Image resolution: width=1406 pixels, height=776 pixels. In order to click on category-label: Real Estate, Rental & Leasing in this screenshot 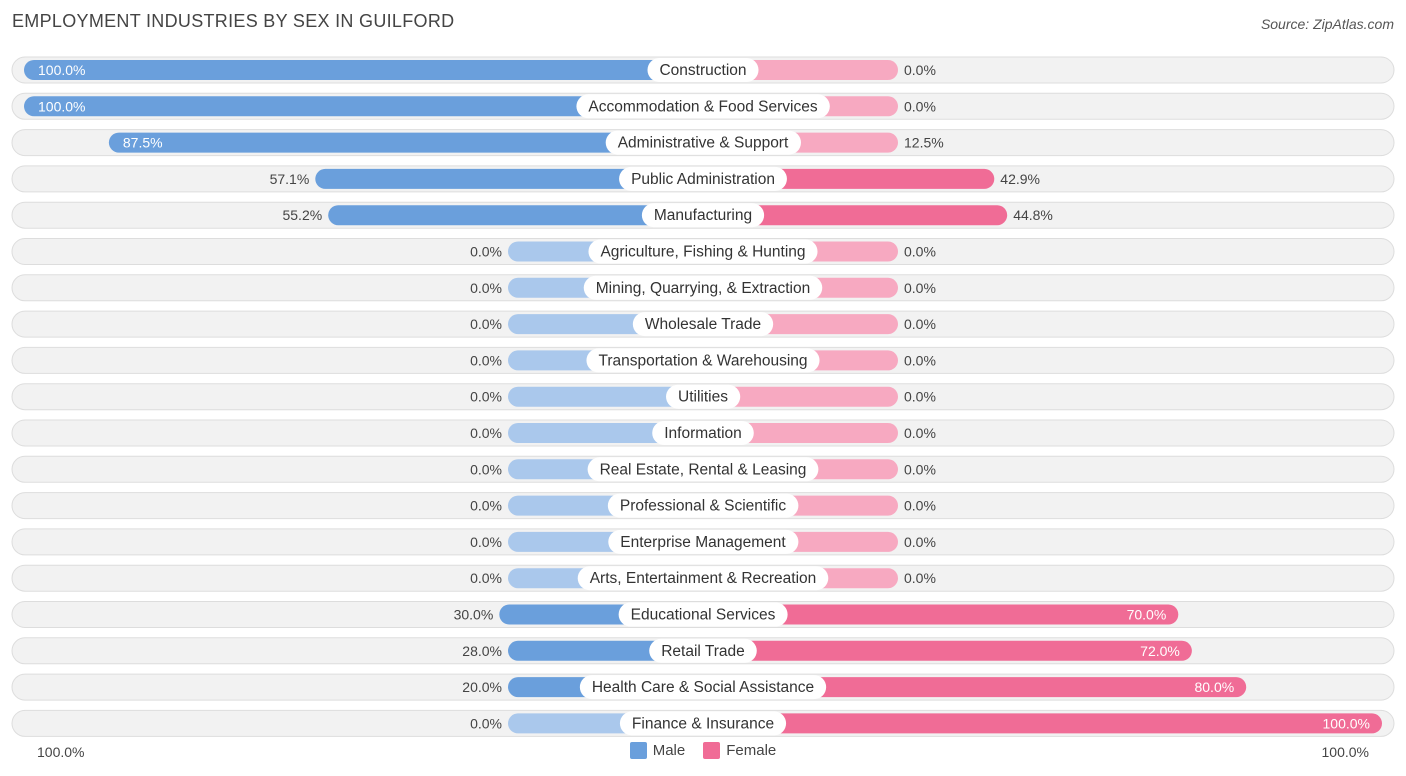, I will do `click(703, 469)`.